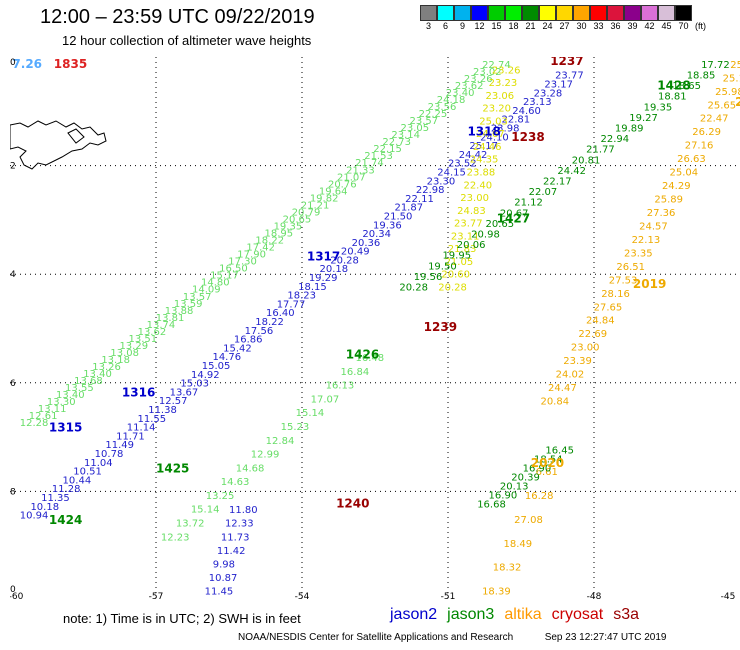 This screenshot has height=650, width=740. I want to click on wave-height-value: 23.52, so click(462, 164).